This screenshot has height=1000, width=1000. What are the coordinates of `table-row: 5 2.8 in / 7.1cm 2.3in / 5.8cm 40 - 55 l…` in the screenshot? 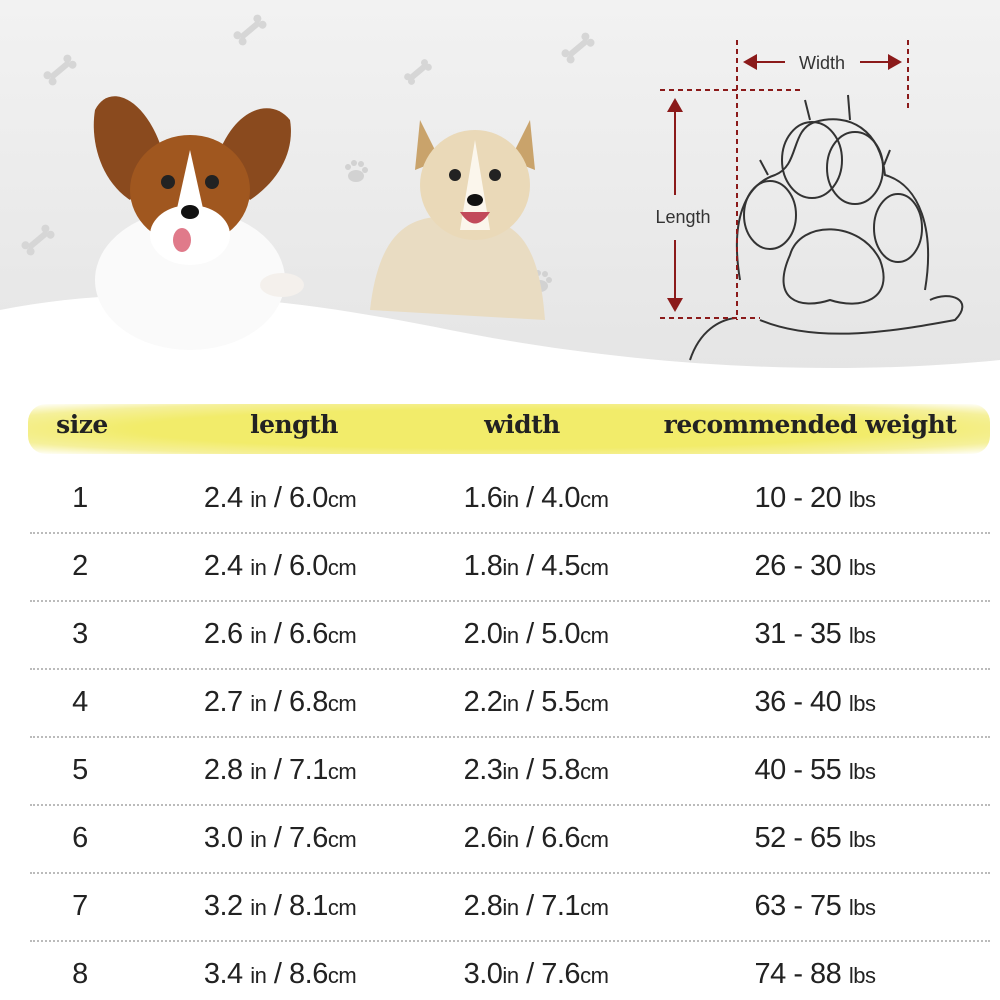 It's located at (500, 770).